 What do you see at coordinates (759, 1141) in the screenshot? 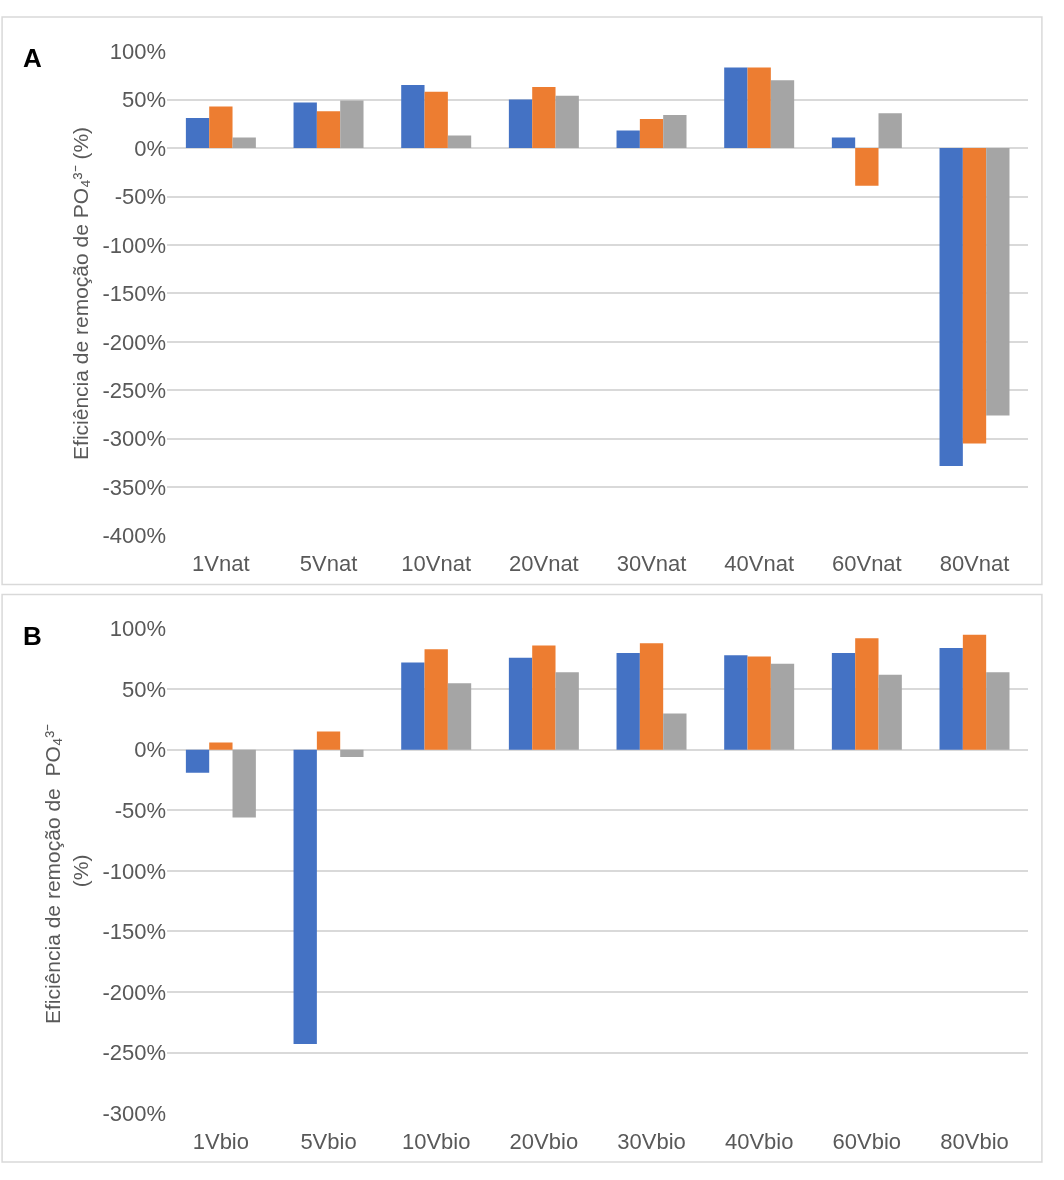
I see `x-tick-label: 40Vbio` at bounding box center [759, 1141].